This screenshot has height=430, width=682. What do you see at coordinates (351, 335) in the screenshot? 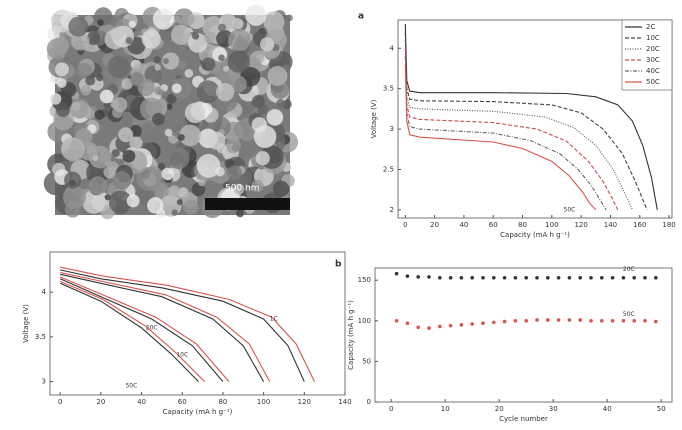
I see `y-axis-label: Capacity (mA h g⁻¹)` at bounding box center [351, 335].